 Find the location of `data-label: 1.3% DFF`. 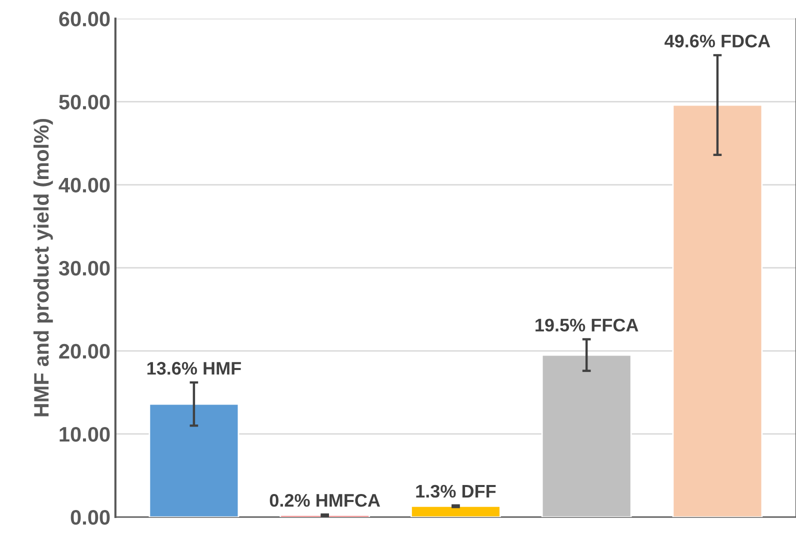

data-label: 1.3% DFF is located at coordinates (456, 491).